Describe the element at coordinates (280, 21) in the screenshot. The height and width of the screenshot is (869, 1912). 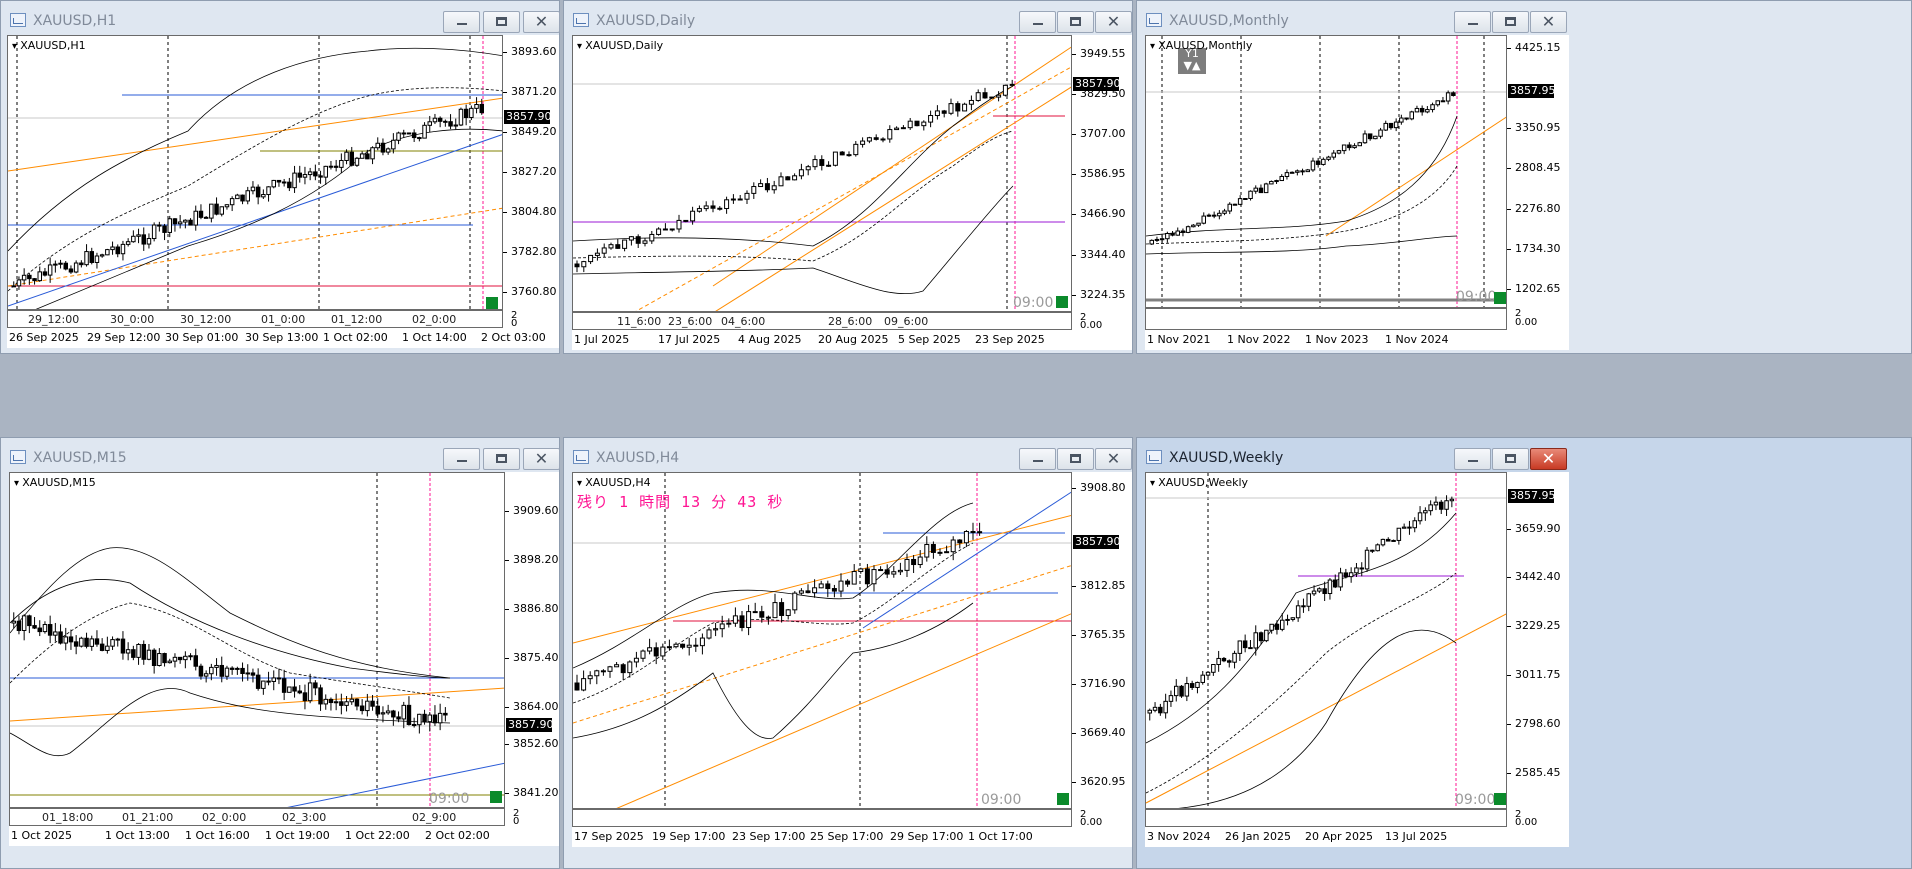
I see `title-bar: XAUUSD,H1 ✕` at that location.